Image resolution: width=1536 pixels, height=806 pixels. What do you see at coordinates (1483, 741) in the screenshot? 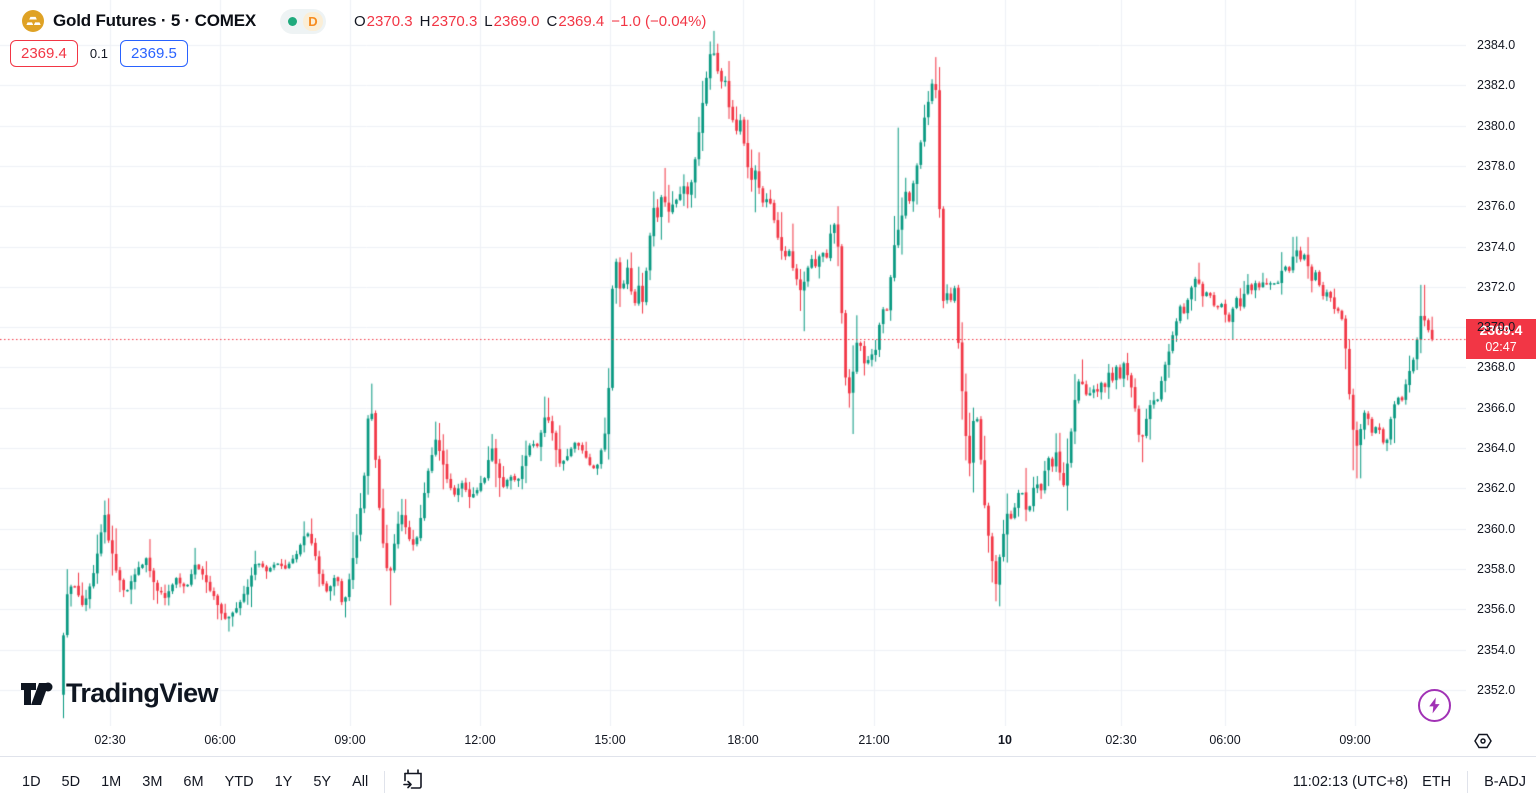
I see `hexagon-scale-icon` at bounding box center [1483, 741].